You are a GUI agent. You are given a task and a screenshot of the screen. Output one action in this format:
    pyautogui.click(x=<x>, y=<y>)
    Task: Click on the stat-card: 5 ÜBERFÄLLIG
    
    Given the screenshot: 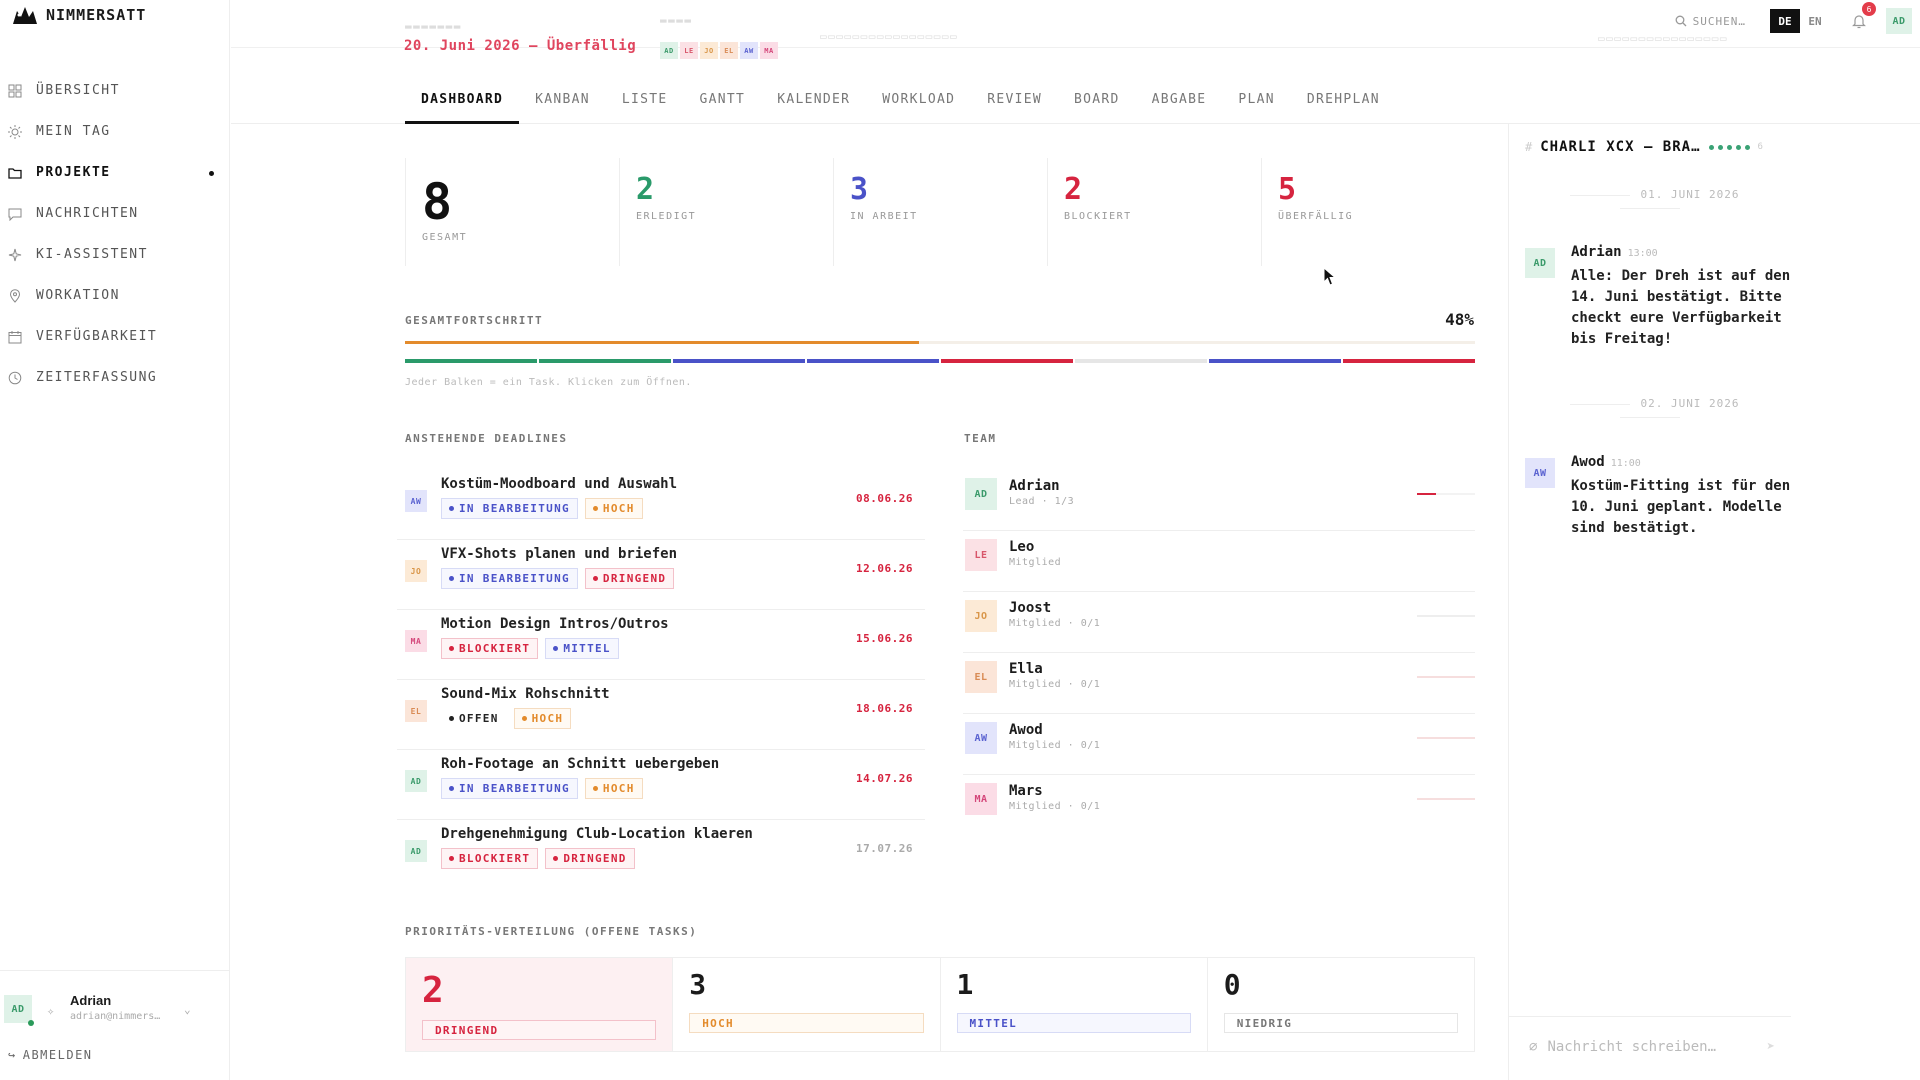 What is the action you would take?
    pyautogui.click(x=1368, y=212)
    